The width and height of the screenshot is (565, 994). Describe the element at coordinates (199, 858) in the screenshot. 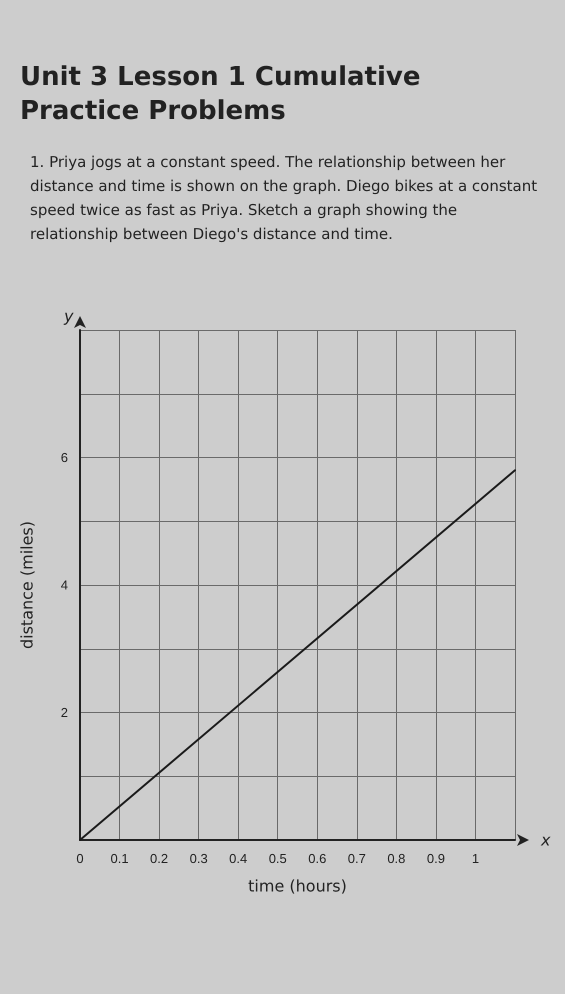

I see `x-tick-label: 0.3` at that location.